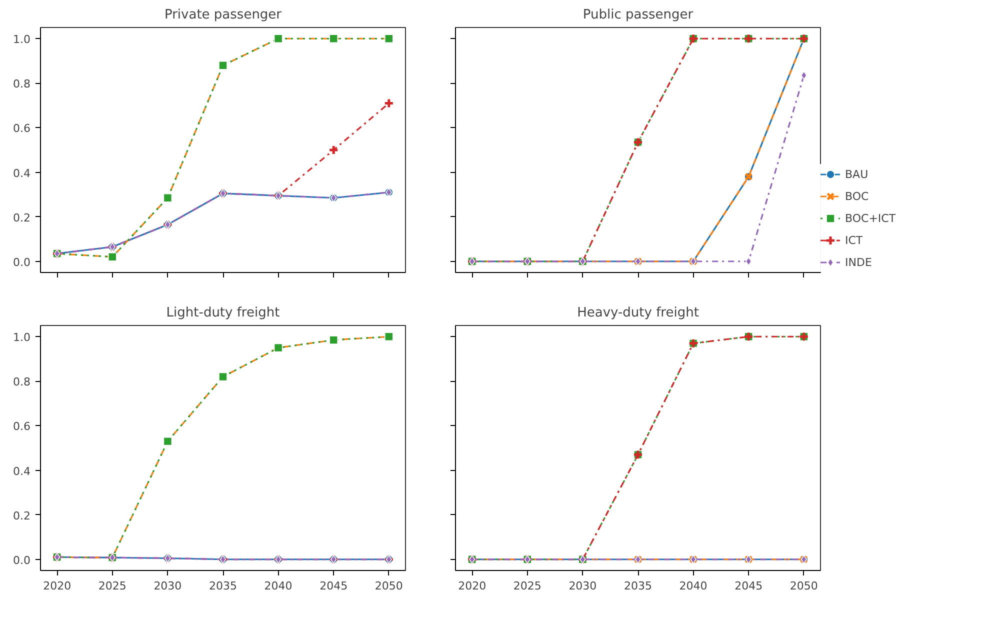 The image size is (994, 634). Describe the element at coordinates (858, 262) in the screenshot. I see `legend-label: INDE` at that location.